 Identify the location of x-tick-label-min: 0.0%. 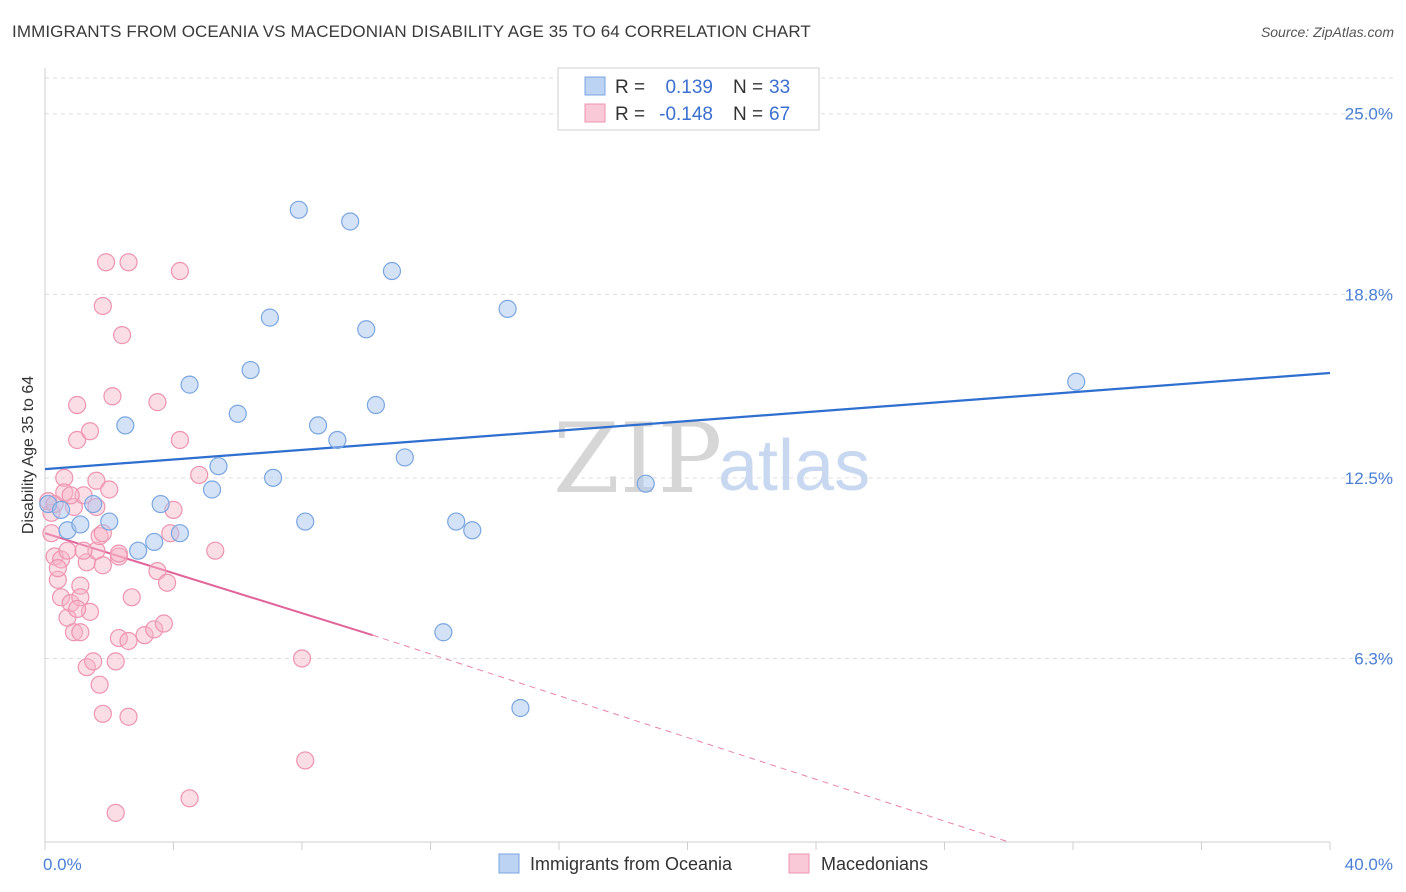
(62, 864).